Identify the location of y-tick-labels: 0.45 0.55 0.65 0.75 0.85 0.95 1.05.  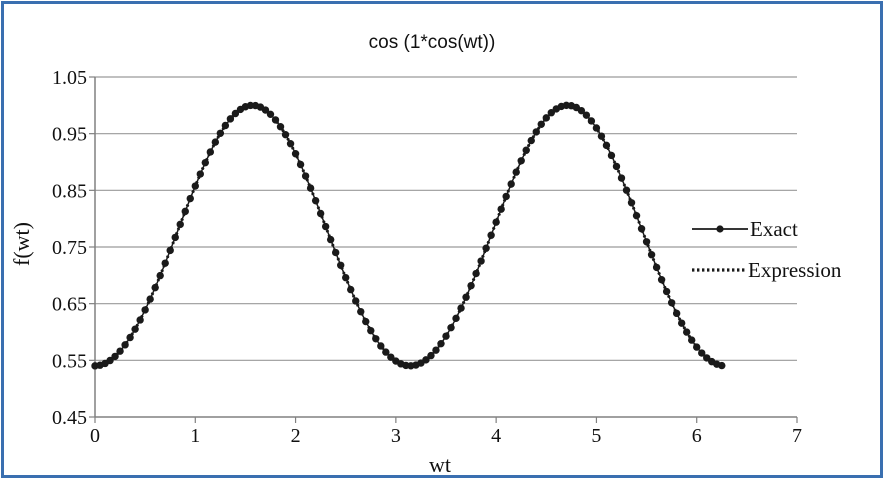
(73, 248).